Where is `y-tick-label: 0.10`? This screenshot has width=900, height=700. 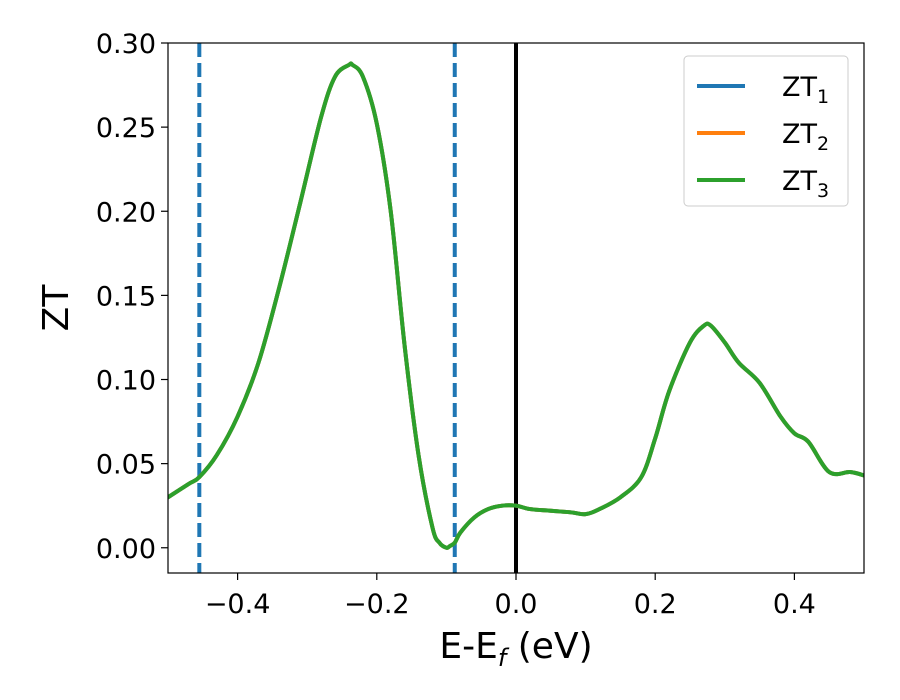
y-tick-label: 0.10 is located at coordinates (126, 381).